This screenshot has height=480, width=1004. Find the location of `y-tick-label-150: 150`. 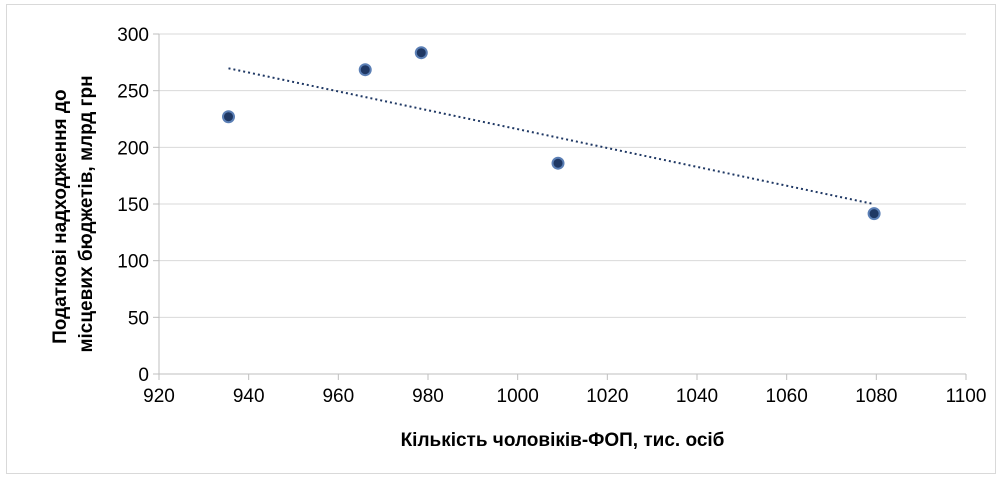

y-tick-label-150: 150 is located at coordinates (133, 205).